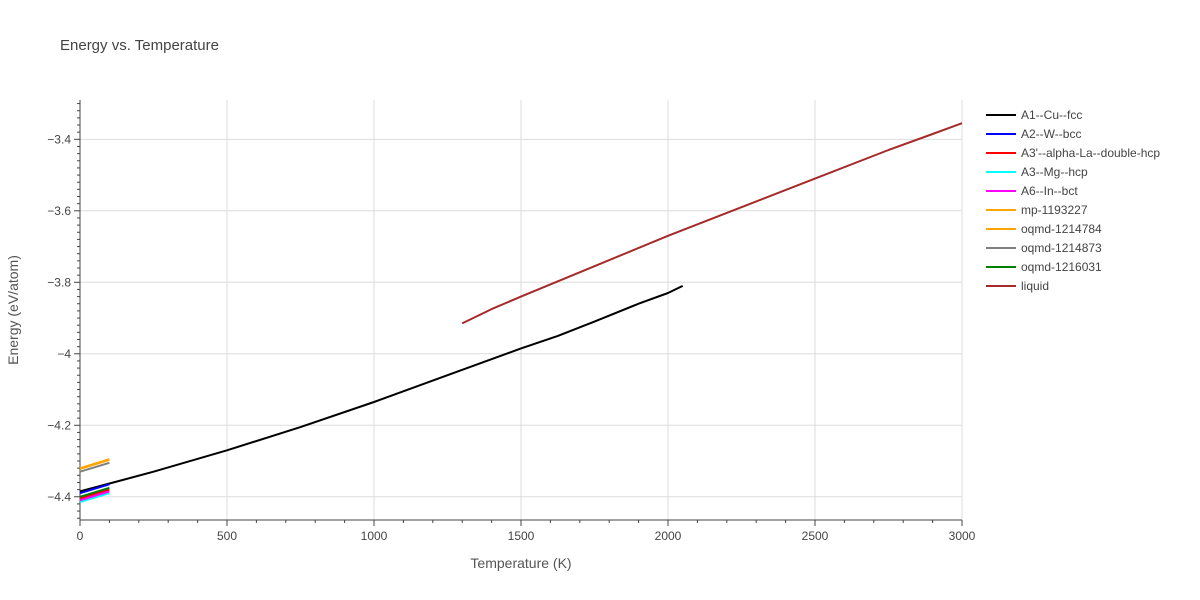  I want to click on legend-label: mp-1193227, so click(1054, 210).